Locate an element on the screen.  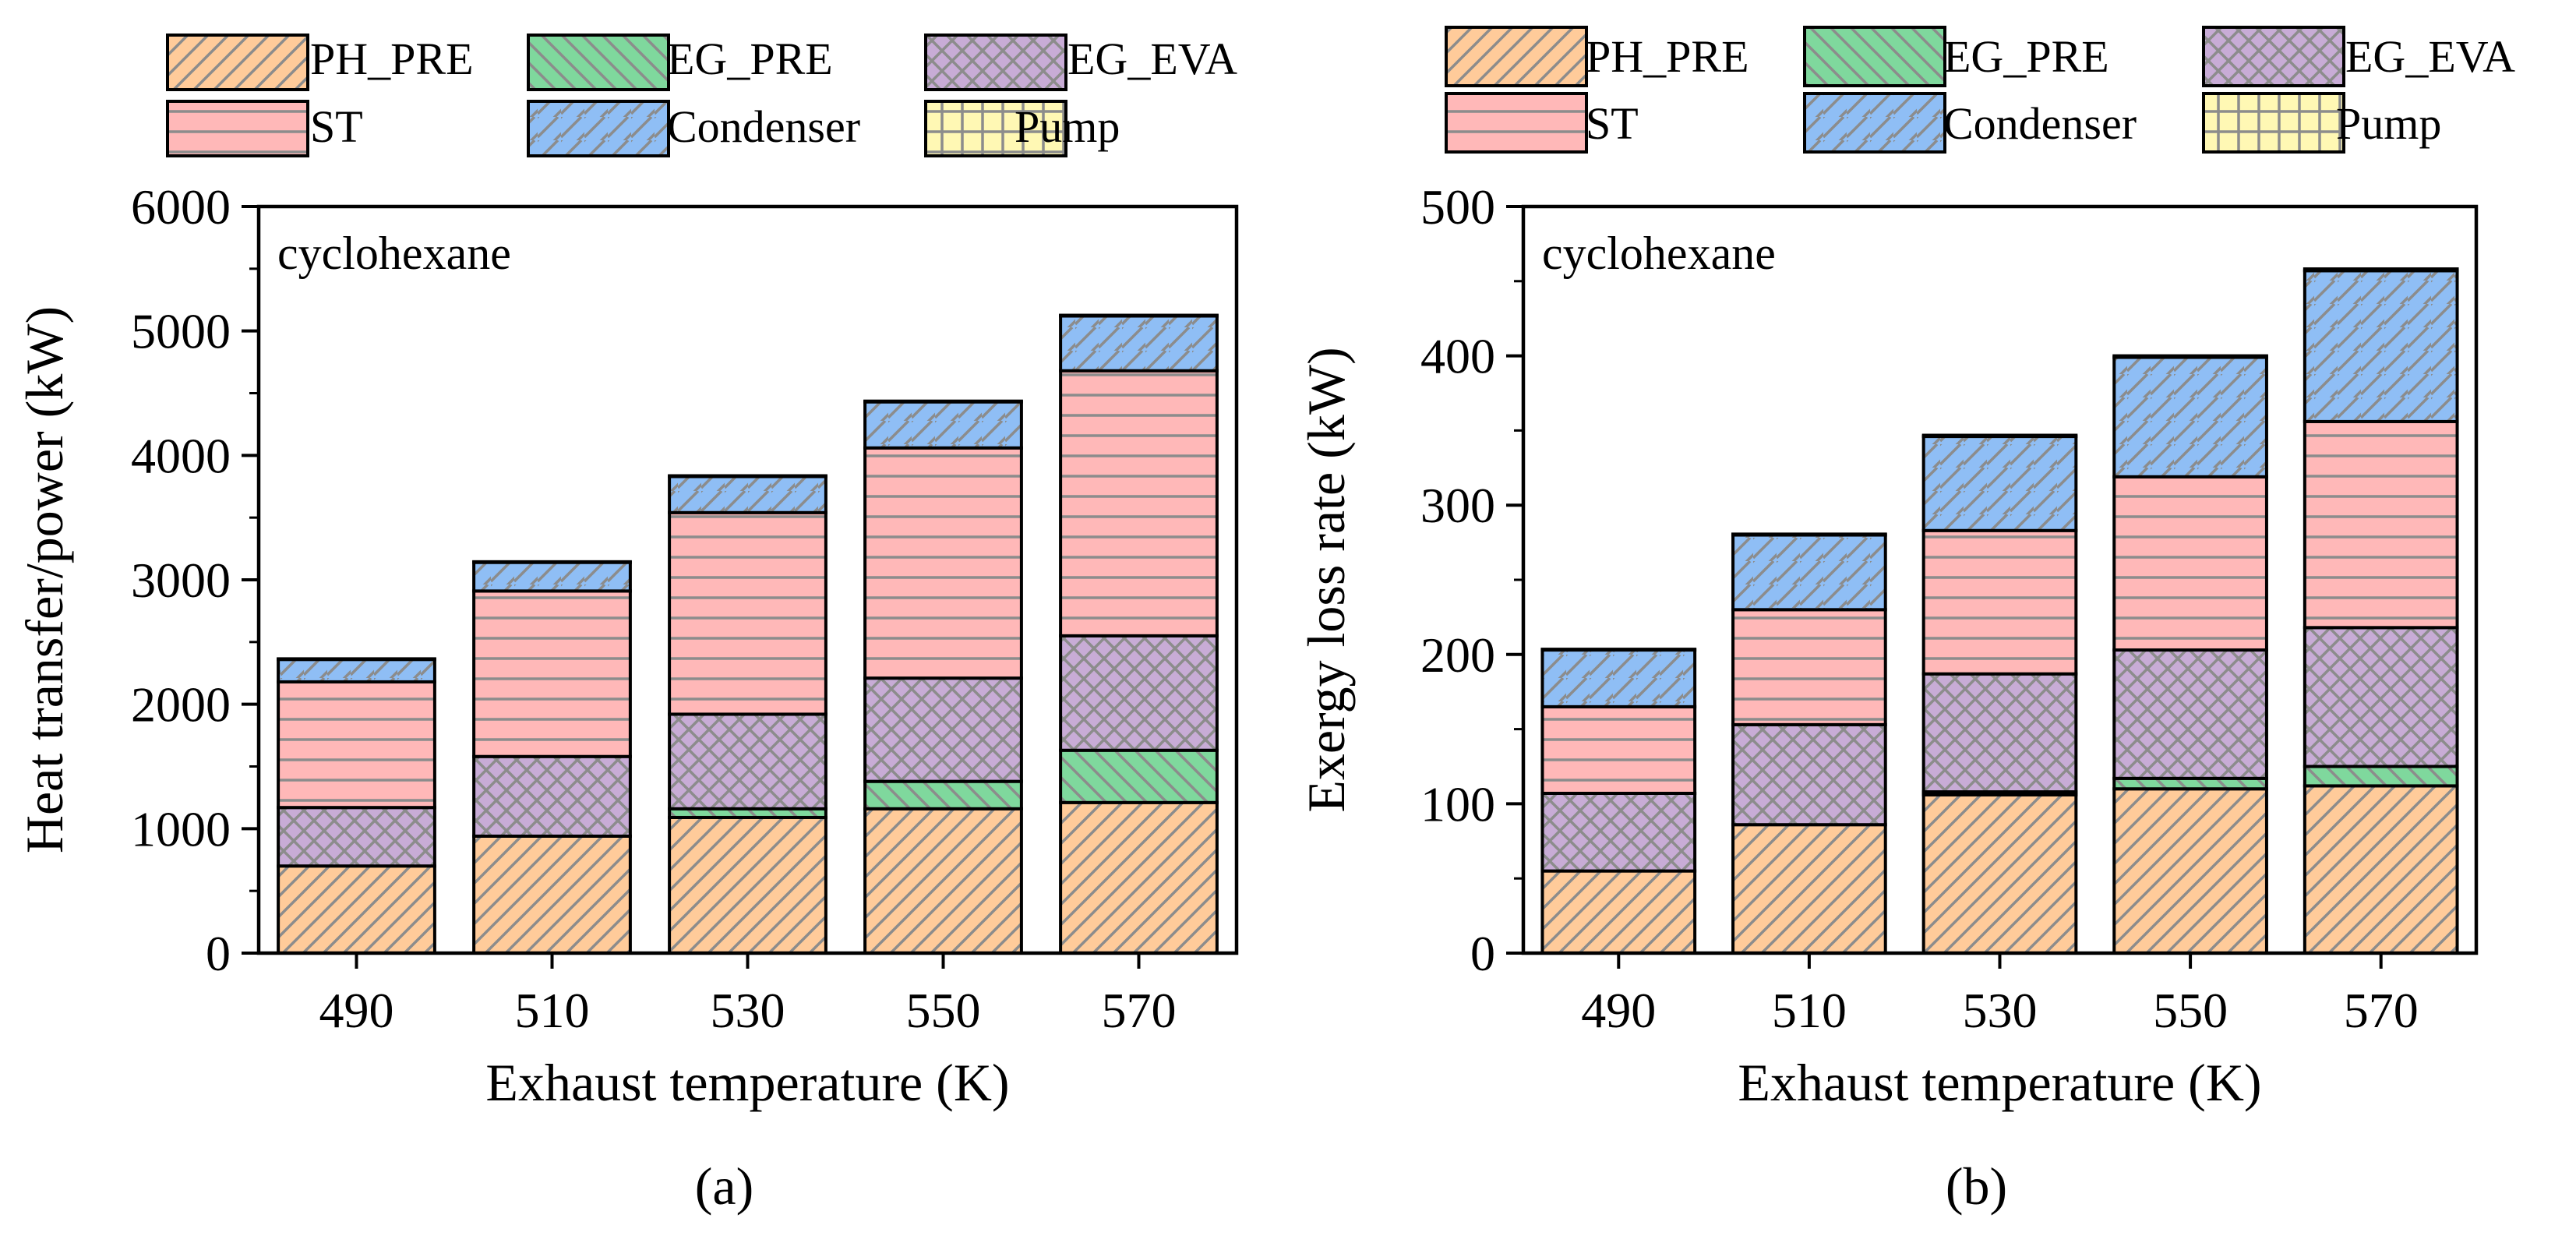
bar-condenser-510-a is located at coordinates (552, 576).